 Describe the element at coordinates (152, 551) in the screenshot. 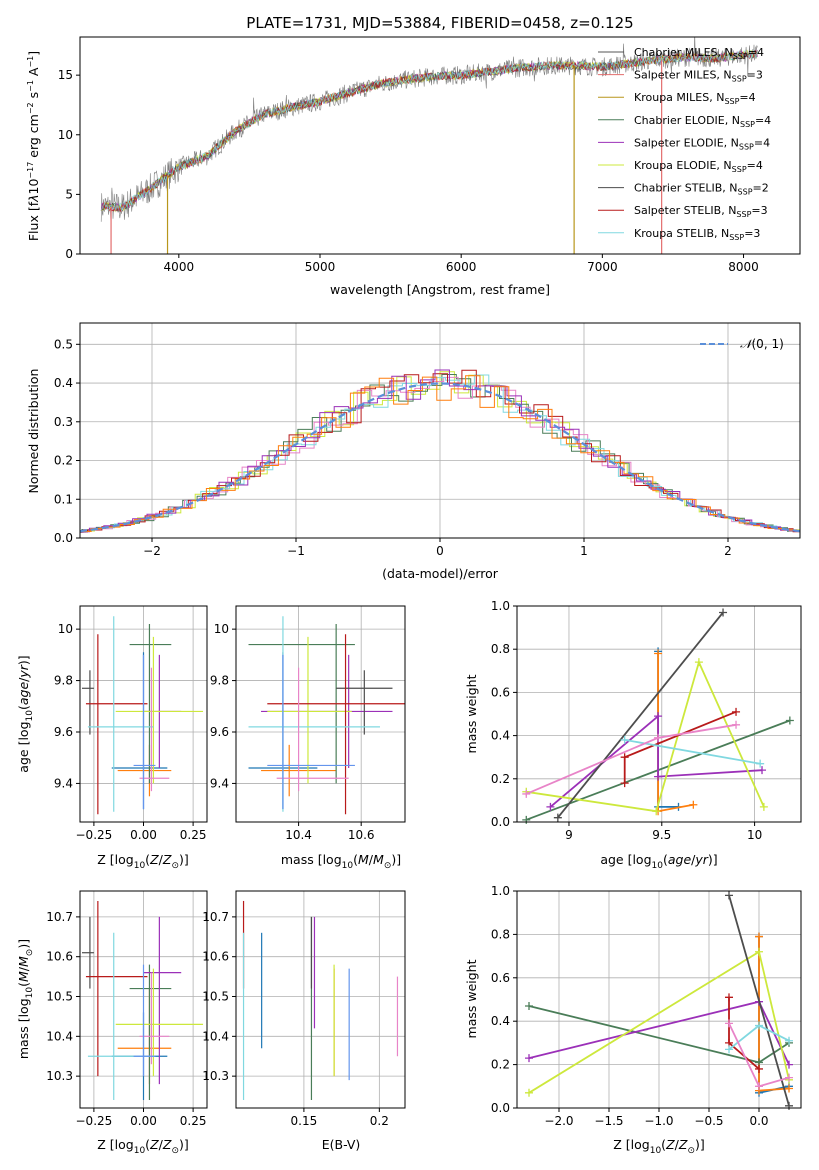

I see `x-tick-label: −2` at that location.